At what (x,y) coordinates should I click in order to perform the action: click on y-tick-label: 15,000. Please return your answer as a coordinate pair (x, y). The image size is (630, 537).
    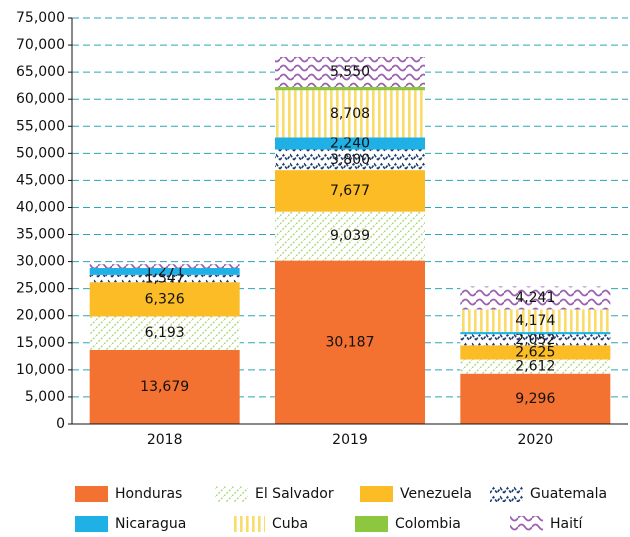
    Looking at the image, I should click on (40, 343).